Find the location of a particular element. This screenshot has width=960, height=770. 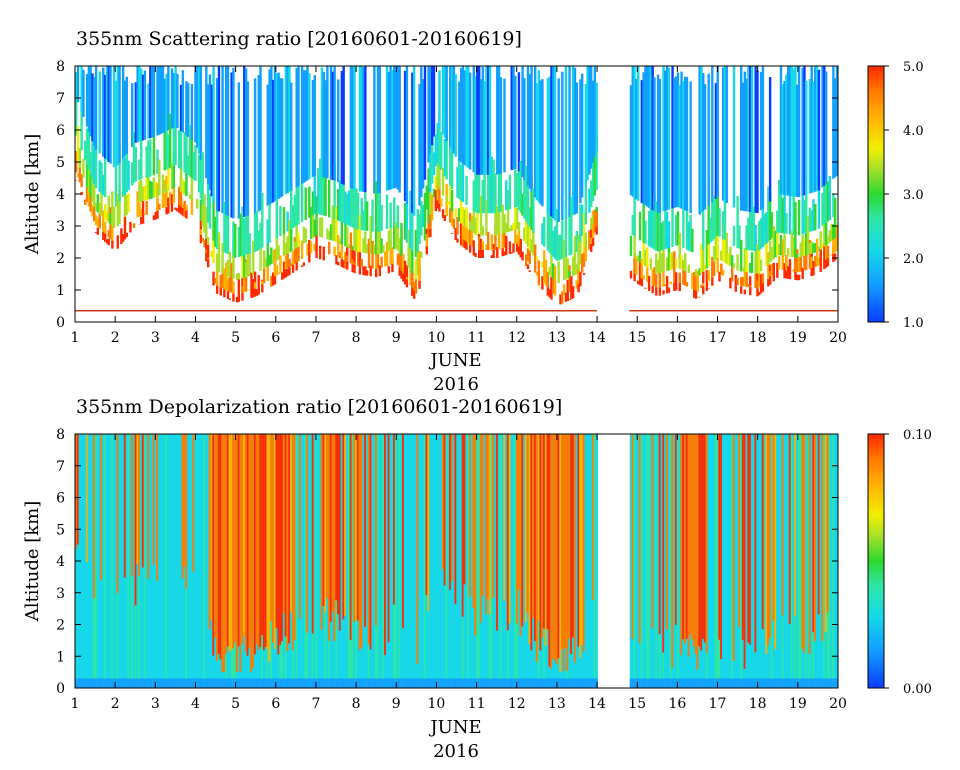

scattering-xlabel: JUNE is located at coordinates (454, 360).